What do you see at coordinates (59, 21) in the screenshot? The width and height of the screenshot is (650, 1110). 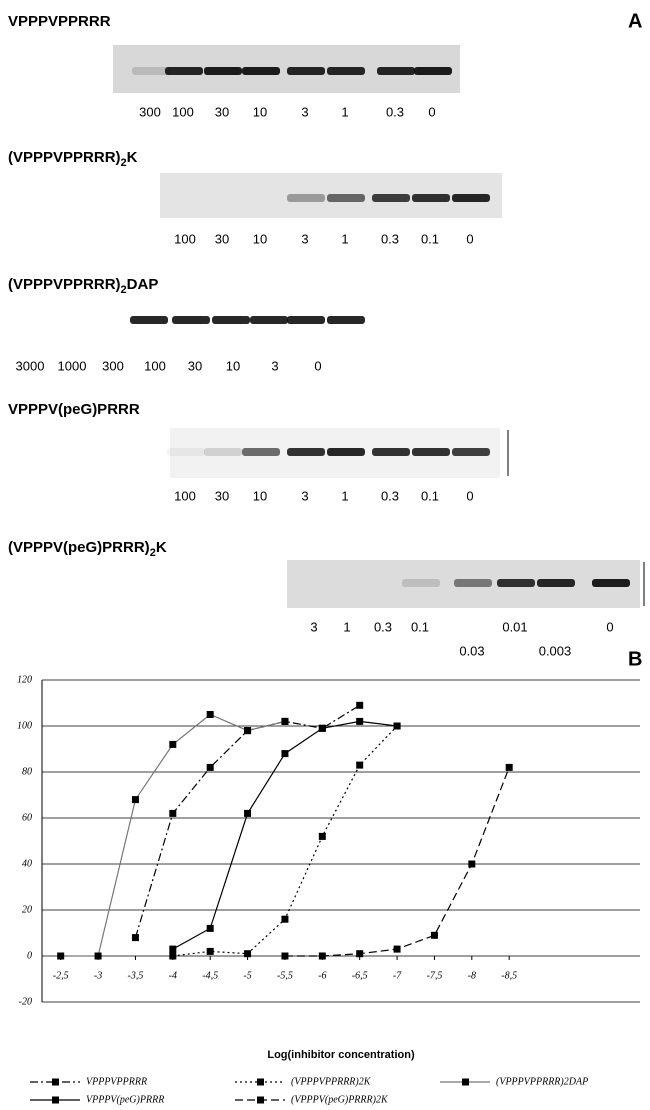 I see `blot-title-main: VPPPVPPRRR` at bounding box center [59, 21].